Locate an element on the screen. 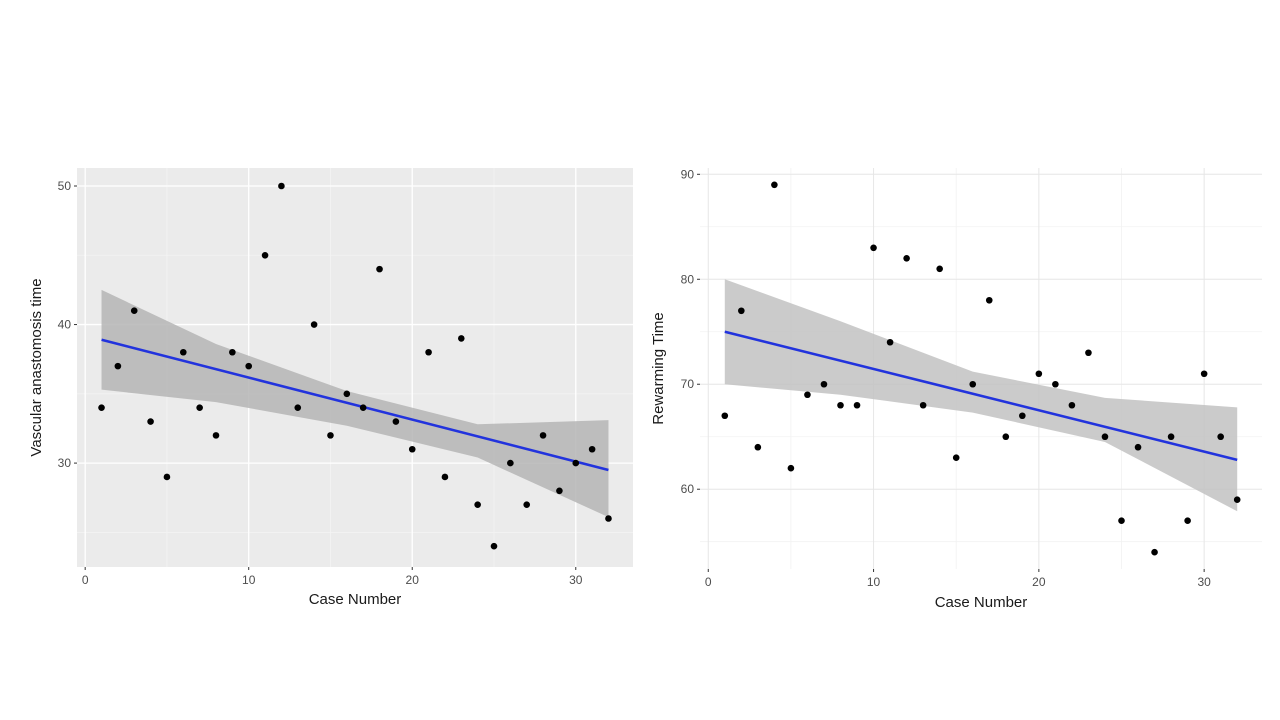 This screenshot has height=720, width=1280. y-tick-label: 40 is located at coordinates (65, 325).